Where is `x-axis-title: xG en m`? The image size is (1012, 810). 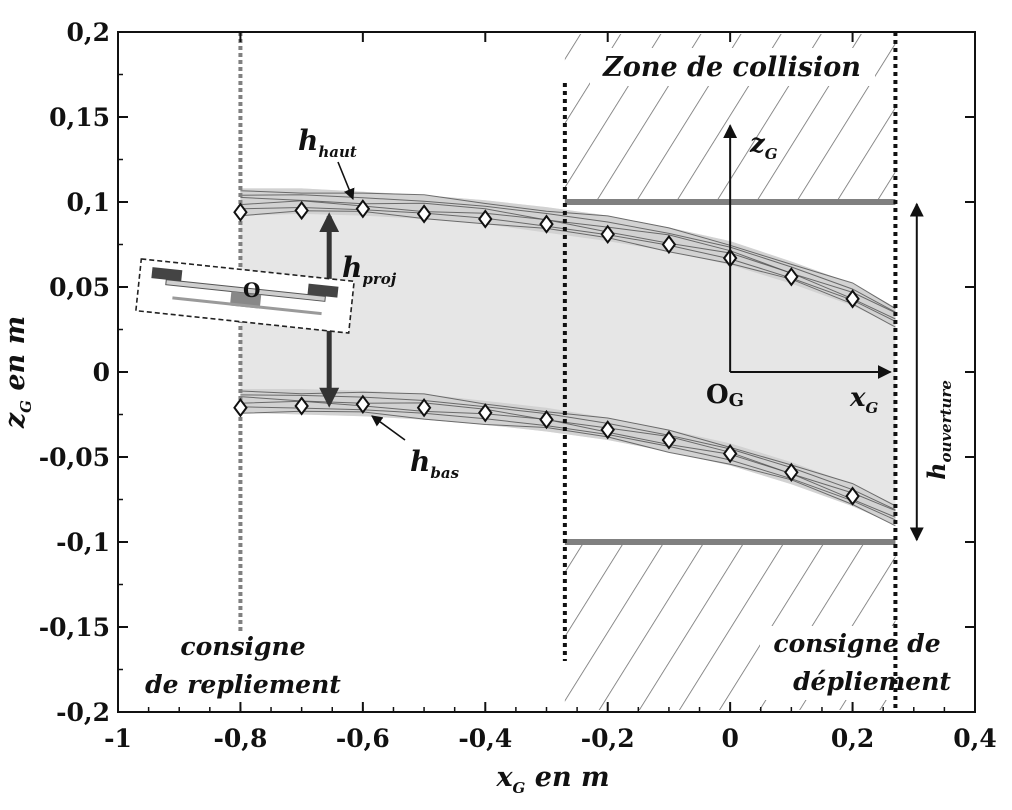
x-axis-title: xG en m is located at coordinates (552, 779).